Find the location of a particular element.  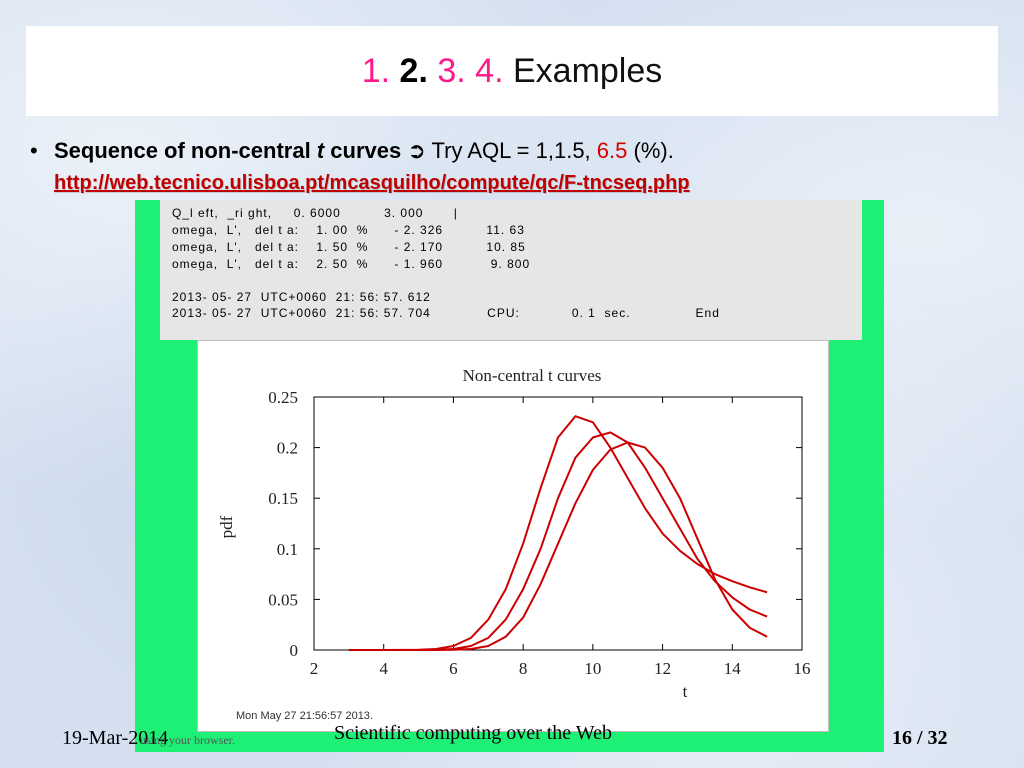

chart-title: Non-central t curves is located at coordinates (532, 375).